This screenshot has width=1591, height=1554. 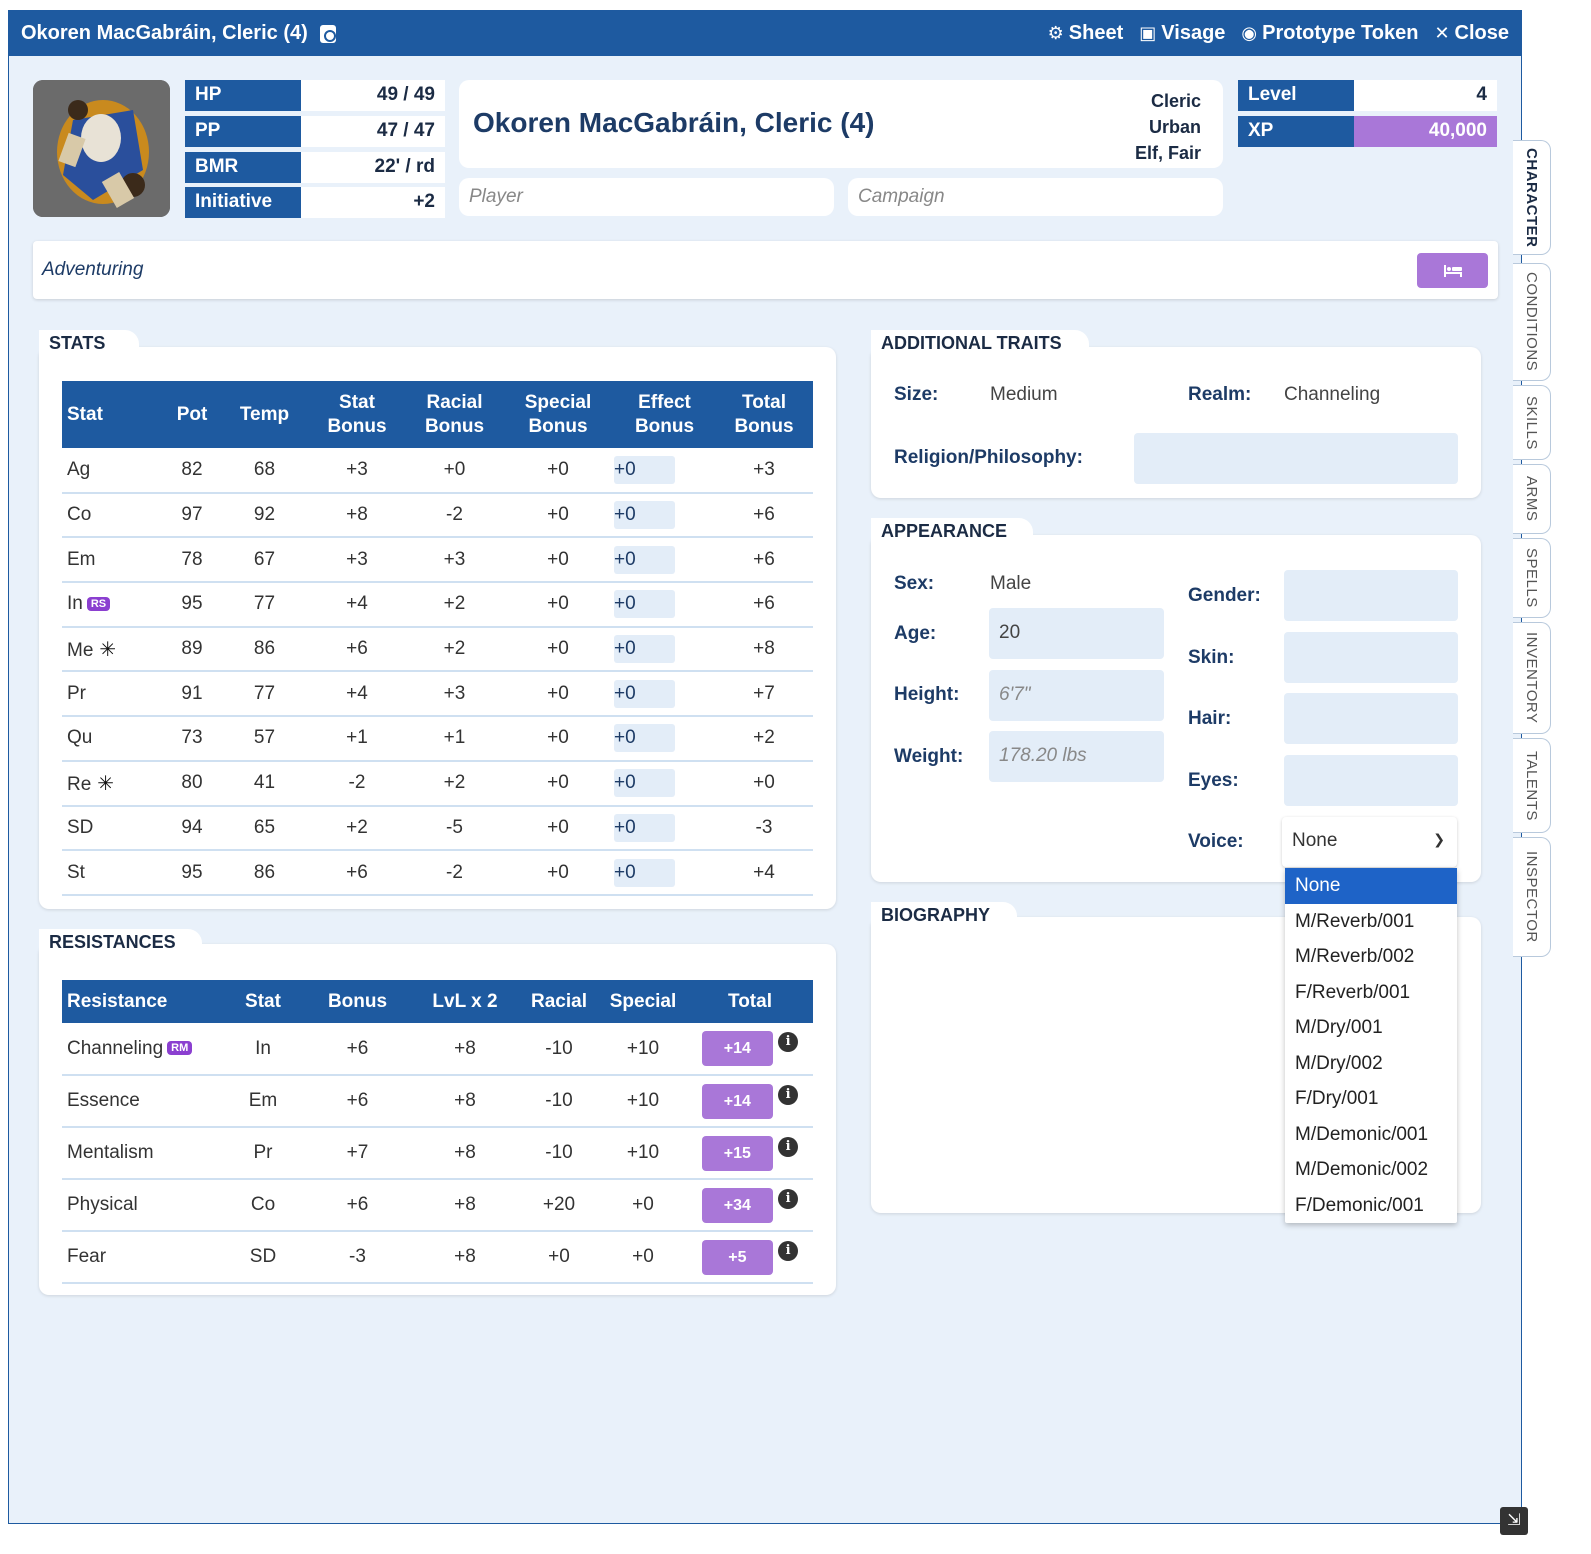 I want to click on special-bonus: +0, so click(x=558, y=873).